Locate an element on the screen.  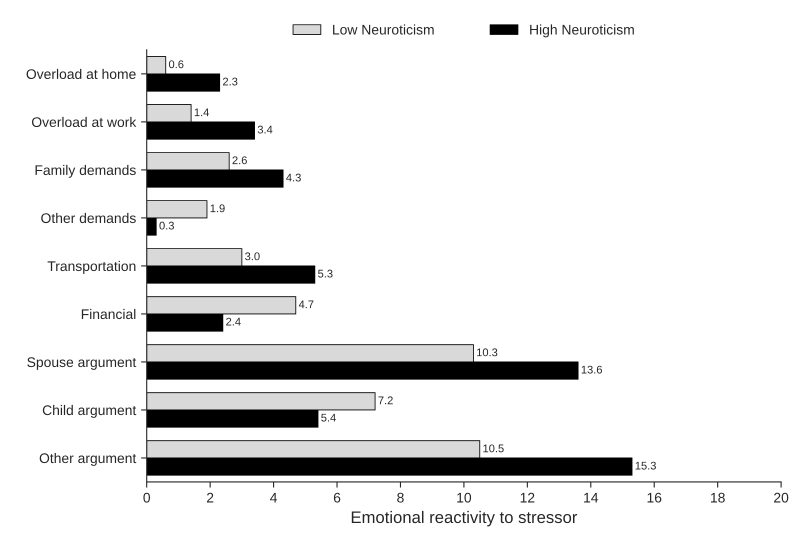
x-tick-label: 20 is located at coordinates (781, 497).